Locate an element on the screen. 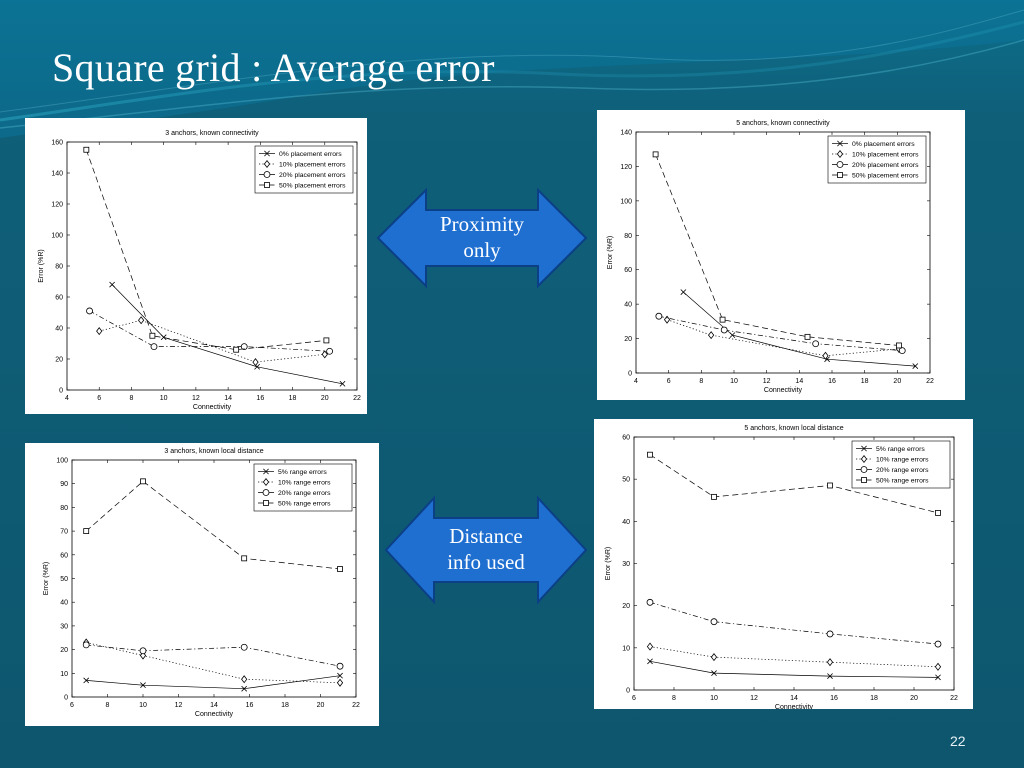  y-axis-label: Error (%R) is located at coordinates (41, 265).